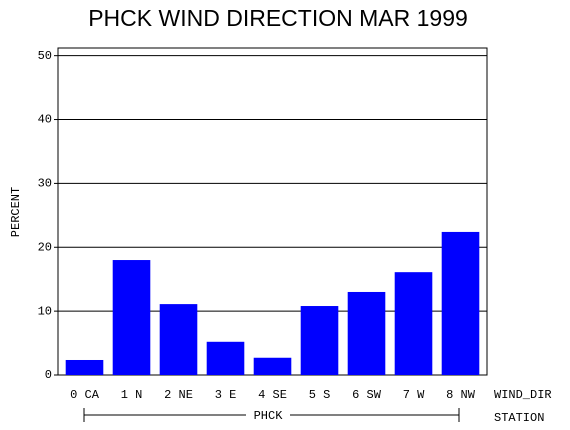 The height and width of the screenshot is (430, 570). Describe the element at coordinates (461, 395) in the screenshot. I see `x-tick-label: 8 NW` at that location.